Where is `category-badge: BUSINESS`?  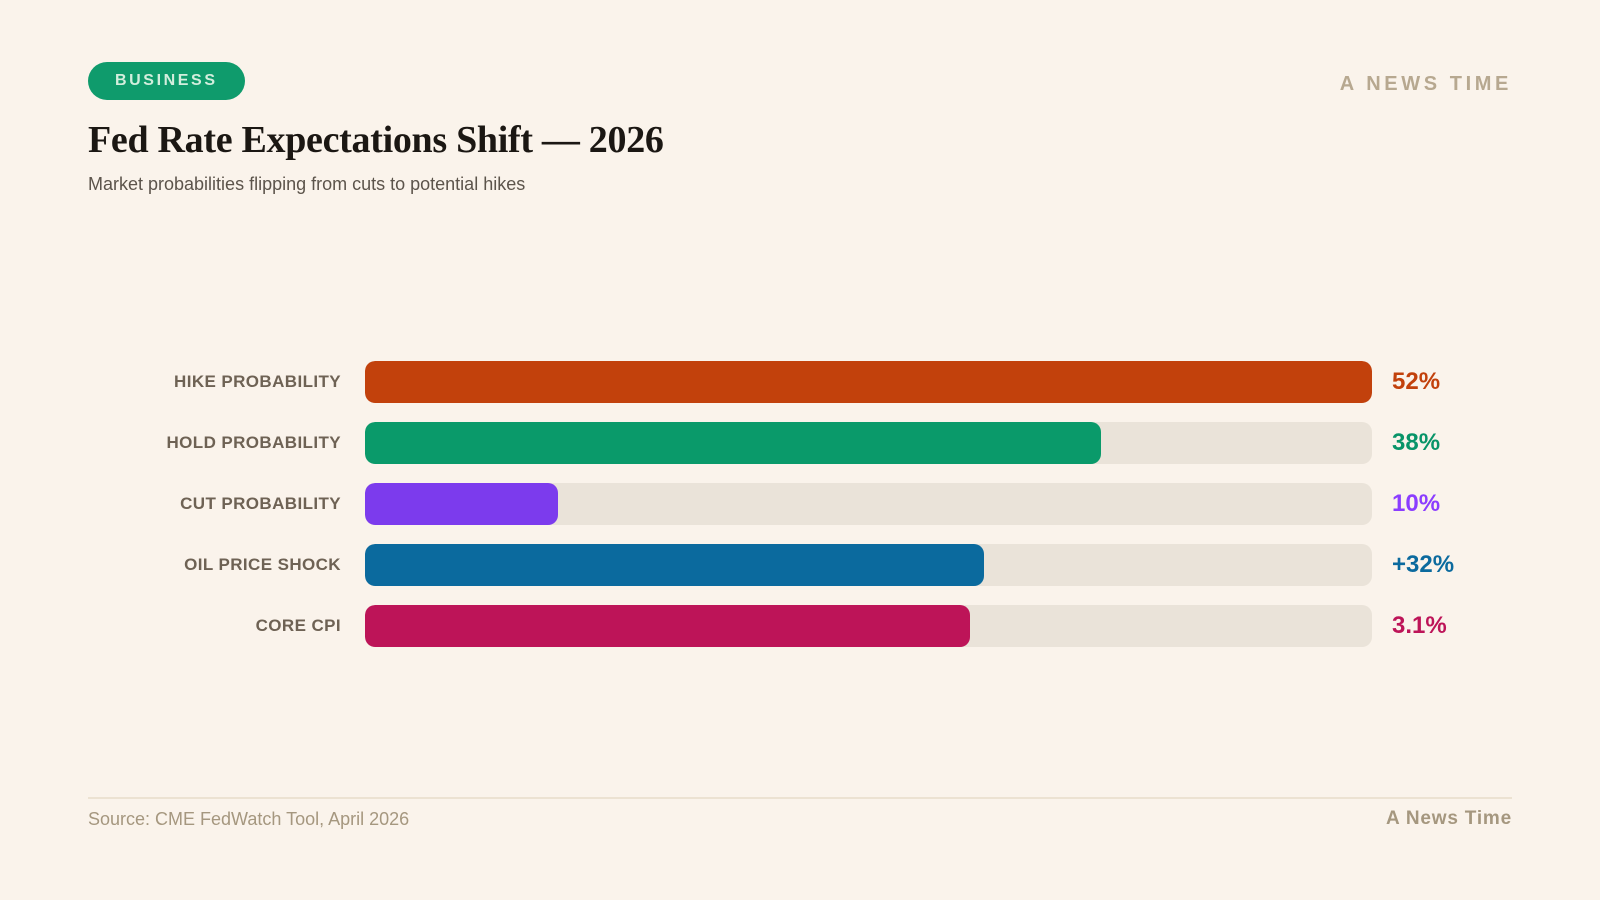 category-badge: BUSINESS is located at coordinates (166, 81).